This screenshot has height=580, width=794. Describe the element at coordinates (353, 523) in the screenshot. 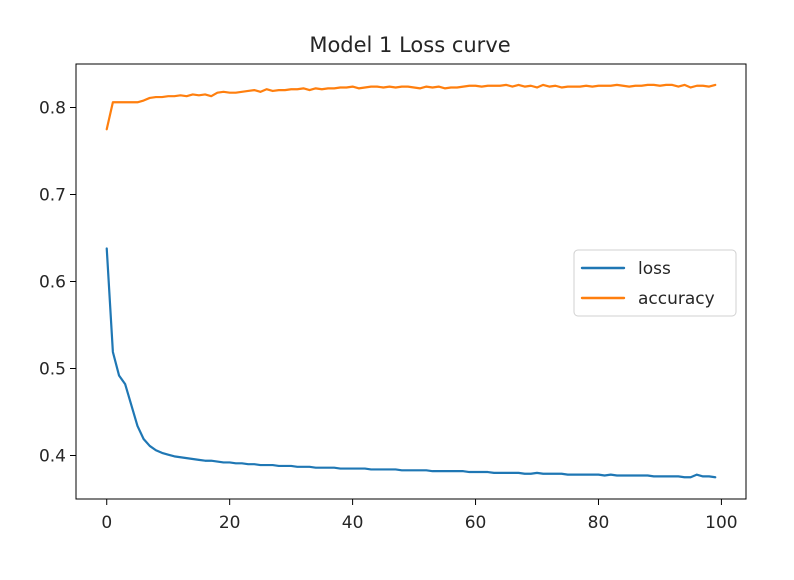

I see `x-tick-label: 40` at that location.